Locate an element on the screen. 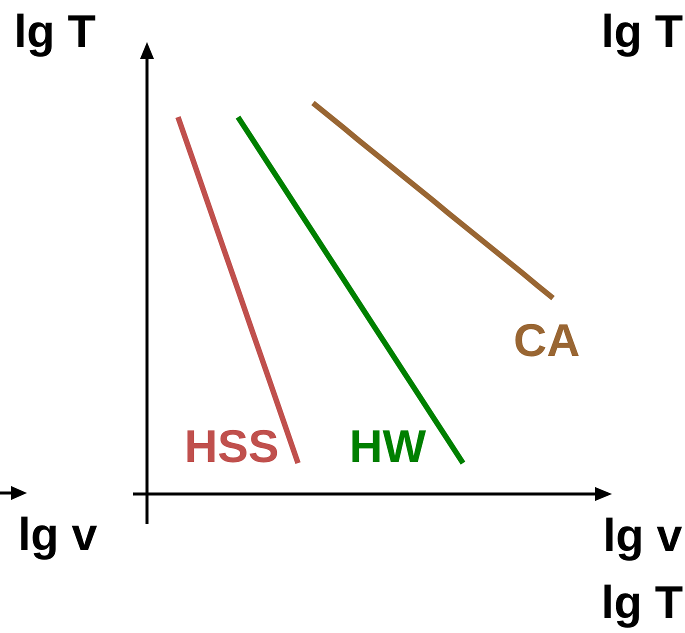 Image resolution: width=685 pixels, height=633 pixels. y-axis-title: lg T is located at coordinates (55, 31).